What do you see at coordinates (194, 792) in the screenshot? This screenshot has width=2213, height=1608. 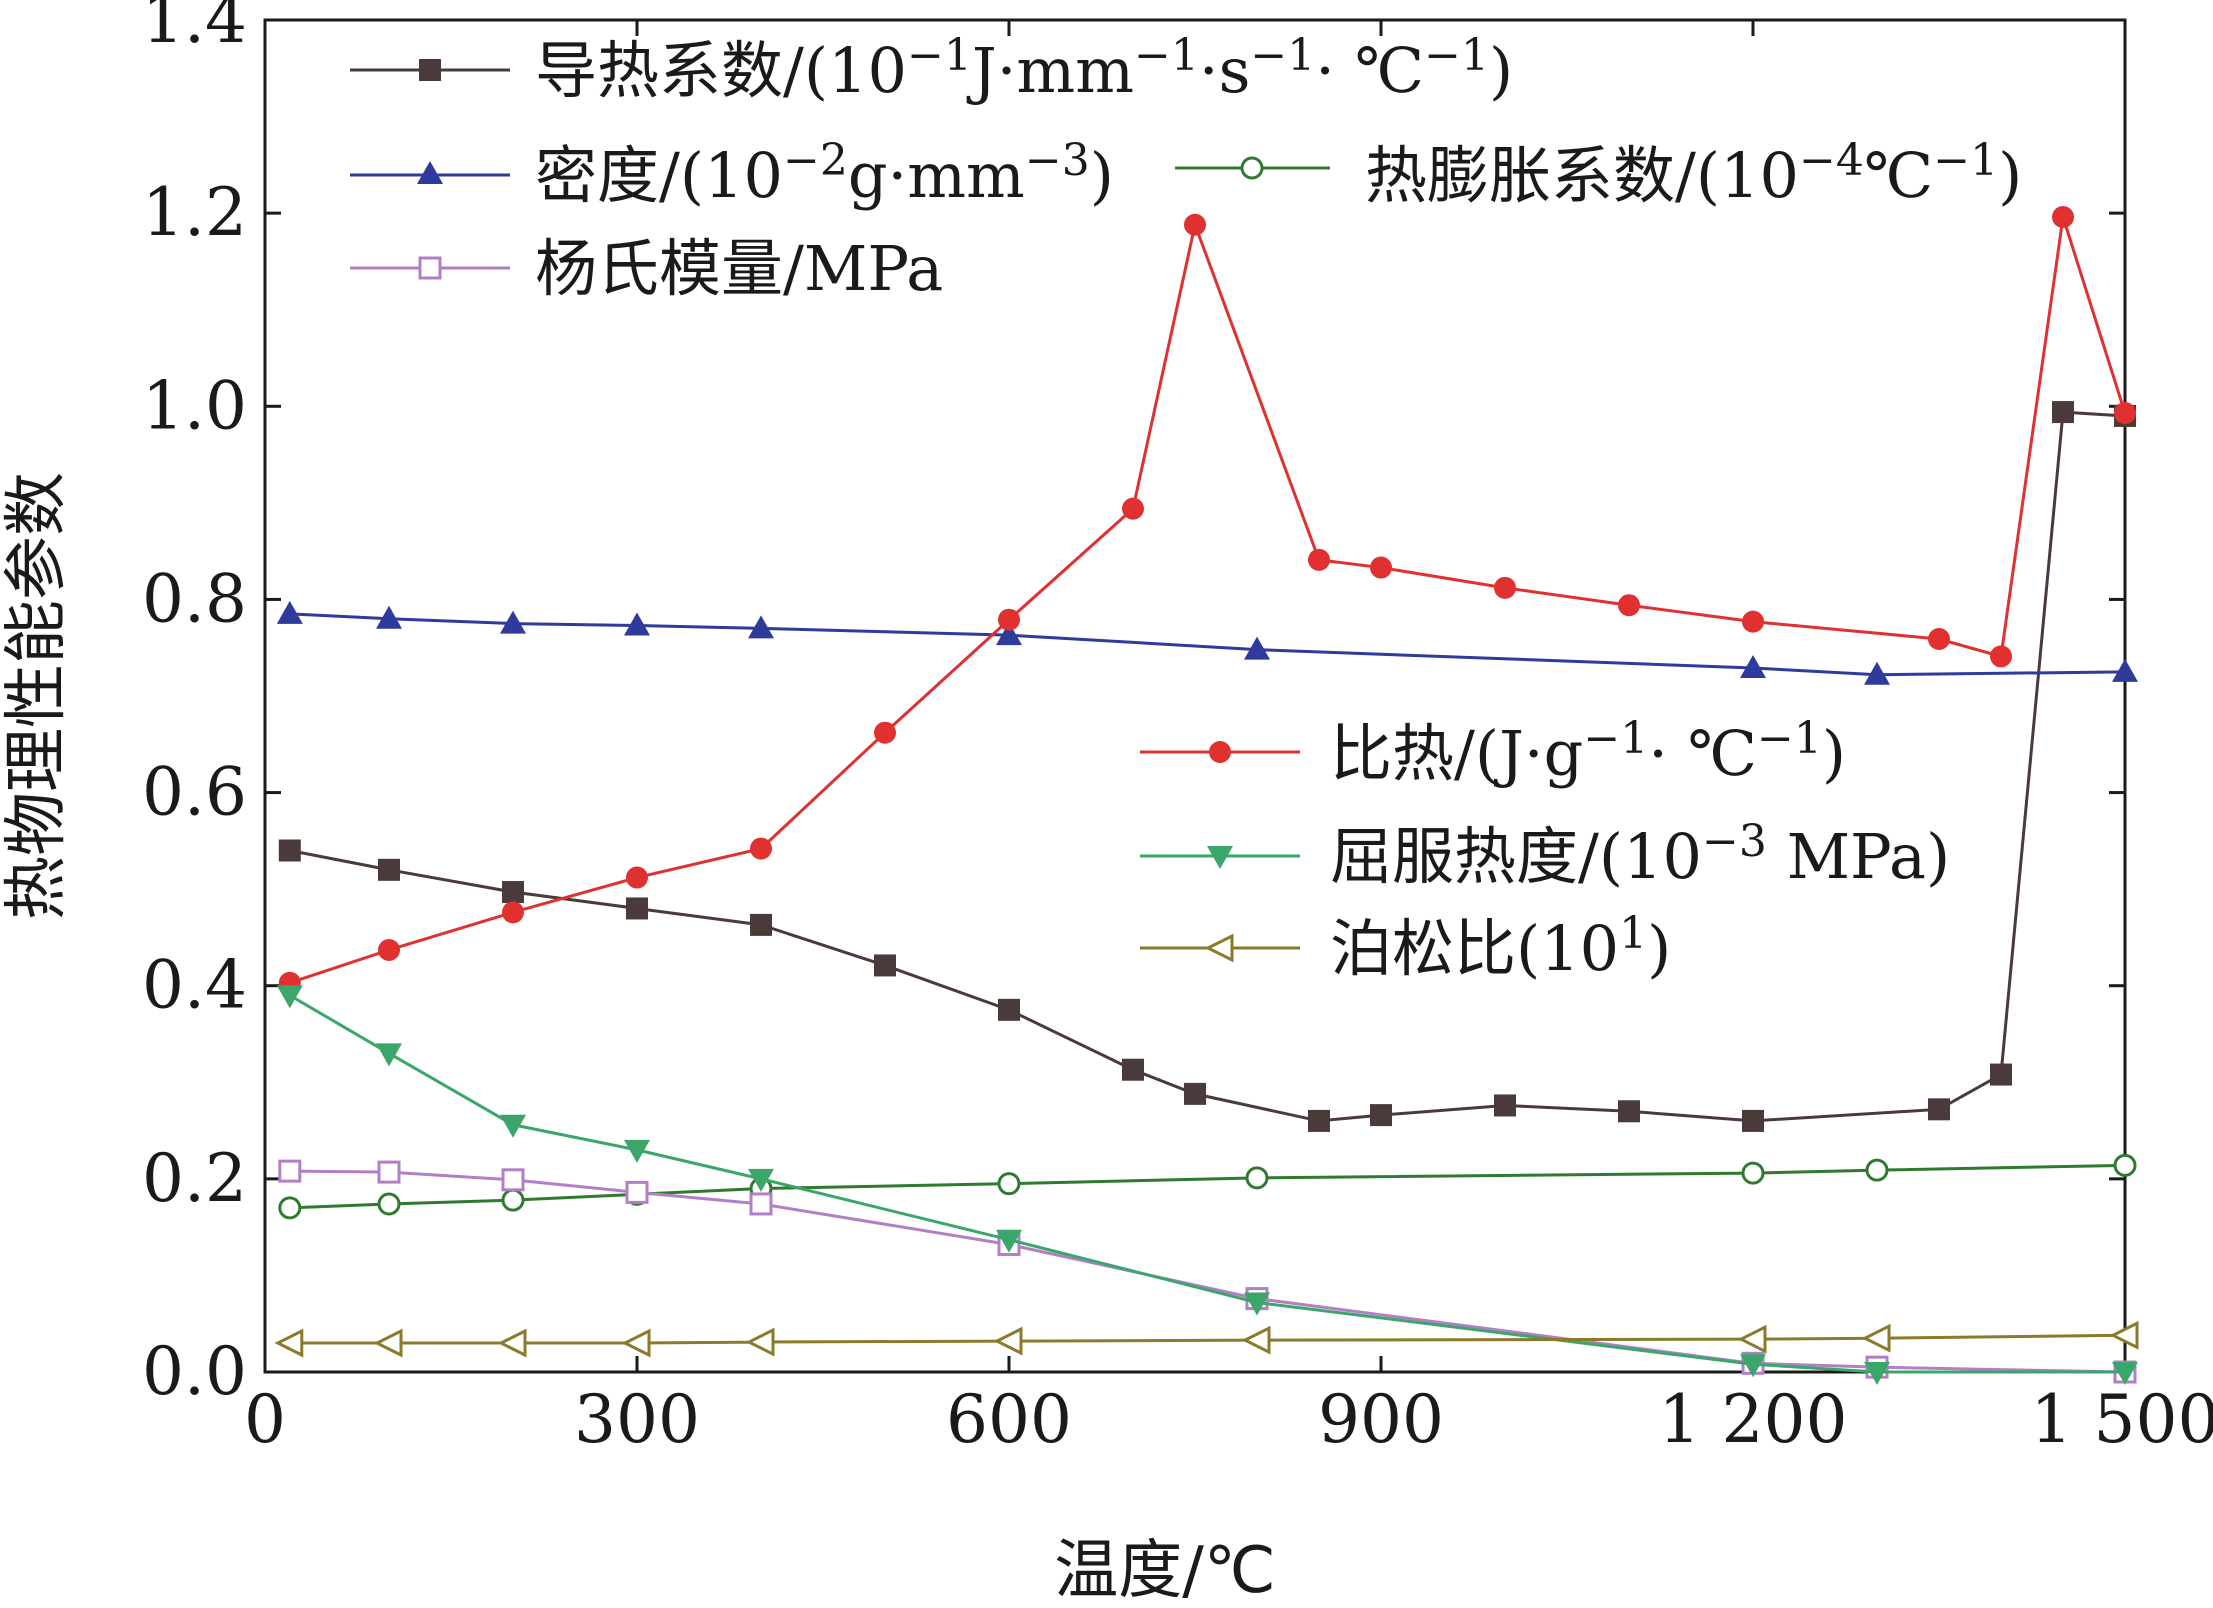 I see `y-tick-label: 0.6` at bounding box center [194, 792].